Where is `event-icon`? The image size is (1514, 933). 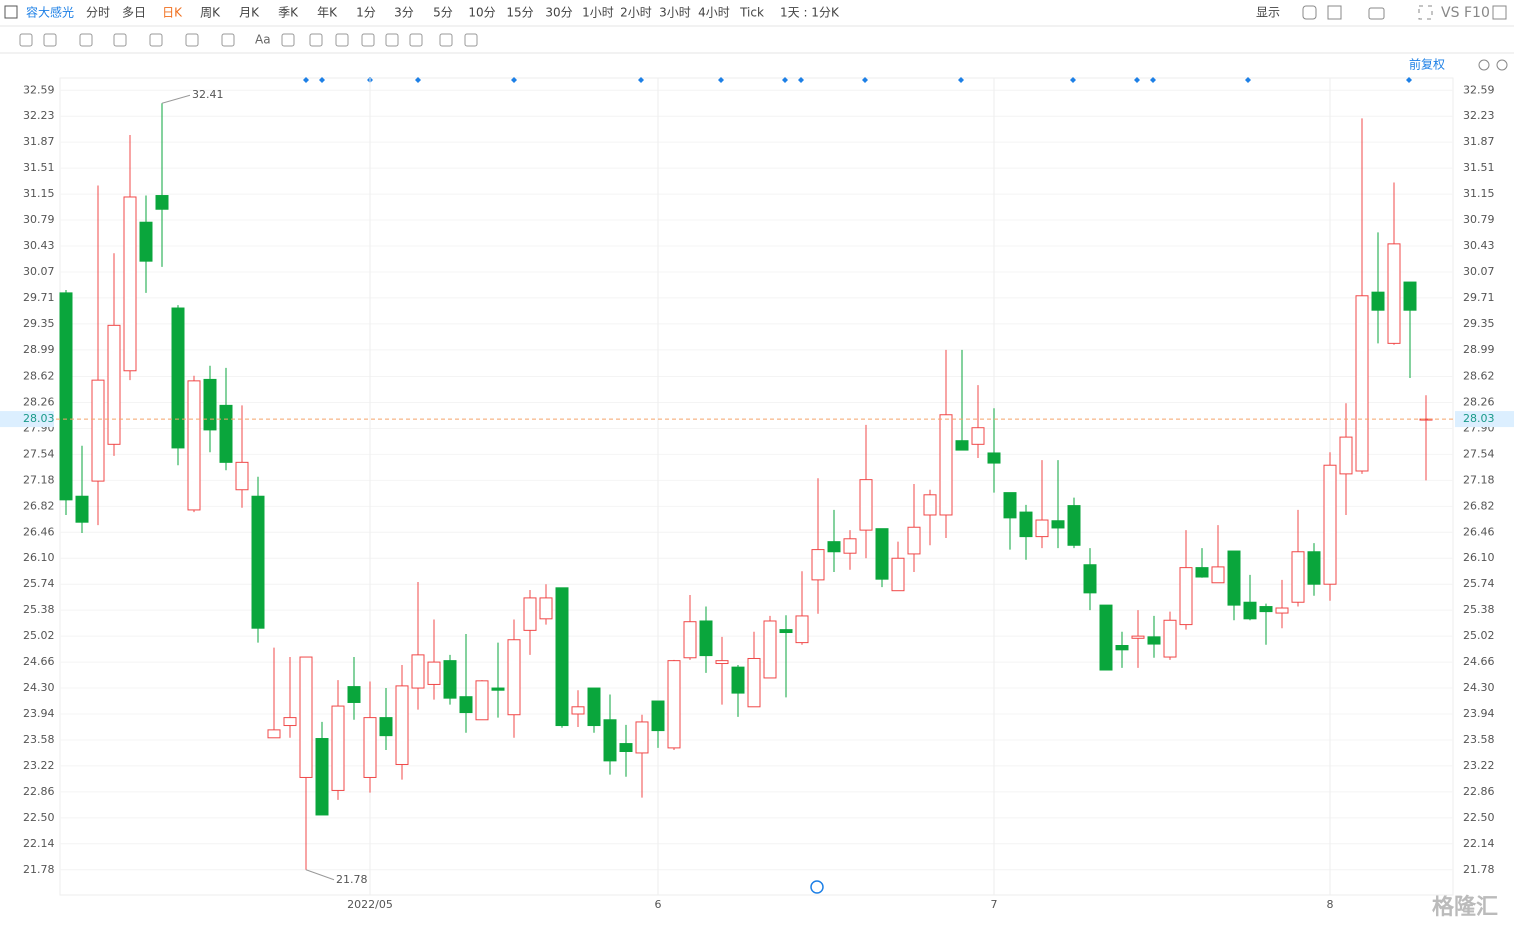
event-icon is located at coordinates (817, 887).